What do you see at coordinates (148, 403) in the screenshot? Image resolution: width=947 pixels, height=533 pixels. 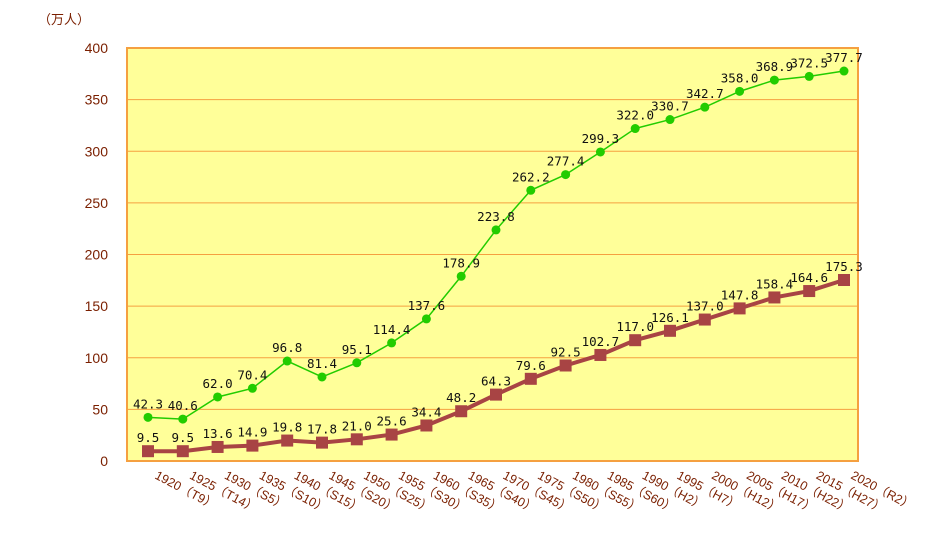 I see `data-label: 42.3` at bounding box center [148, 403].